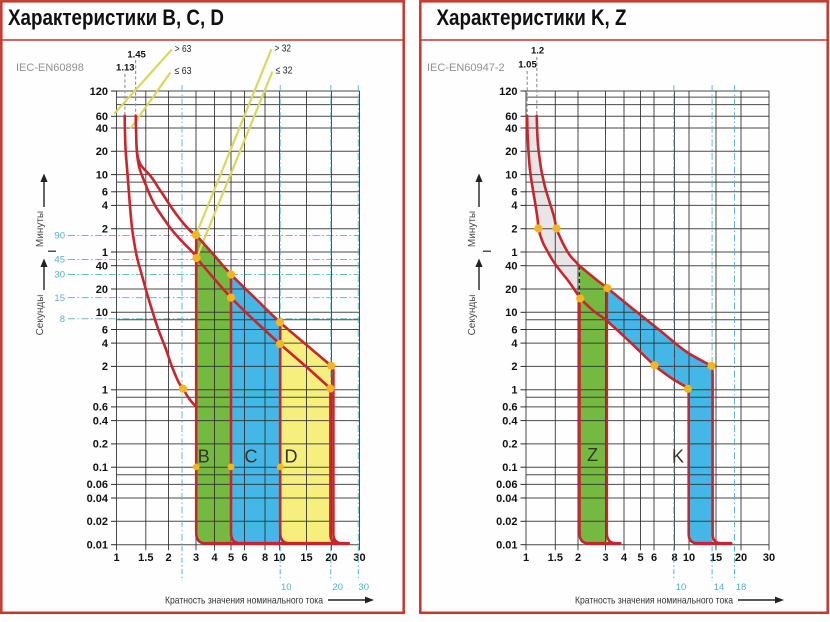 The image size is (830, 622). I want to click on svg-text: C, so click(251, 457).